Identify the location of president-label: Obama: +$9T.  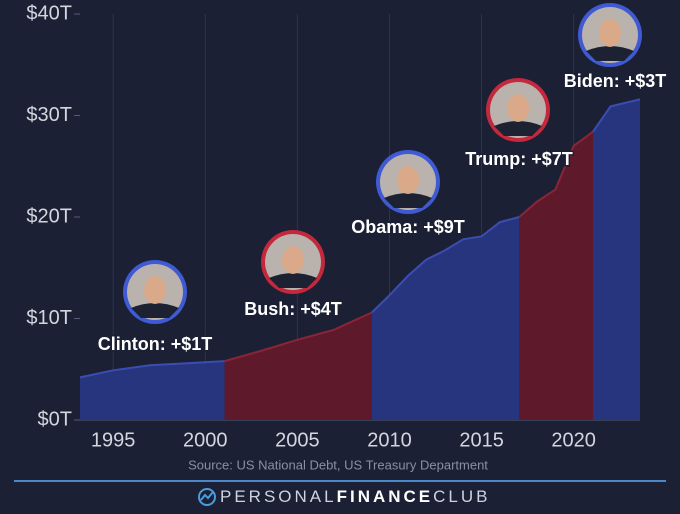
(408, 227).